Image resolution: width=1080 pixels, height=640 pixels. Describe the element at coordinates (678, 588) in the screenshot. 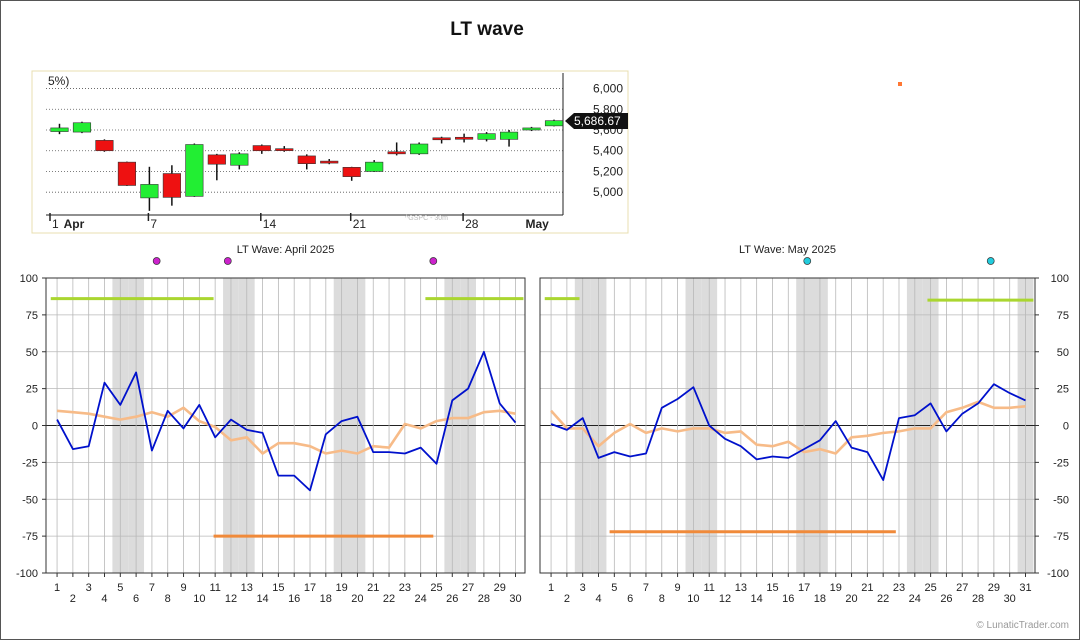

I see `wave-x-tick-label: 9` at that location.